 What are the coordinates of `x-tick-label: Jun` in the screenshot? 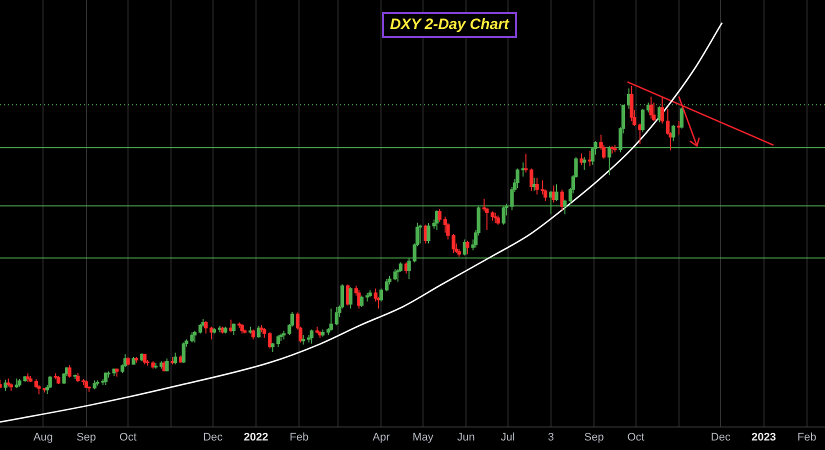 It's located at (466, 437).